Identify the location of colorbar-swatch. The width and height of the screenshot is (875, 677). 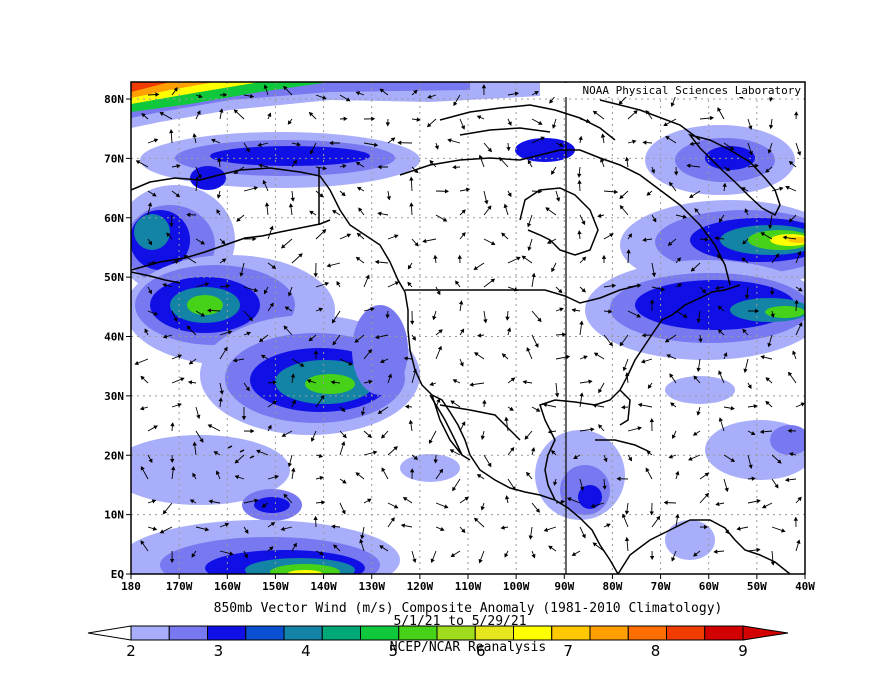
(303, 633).